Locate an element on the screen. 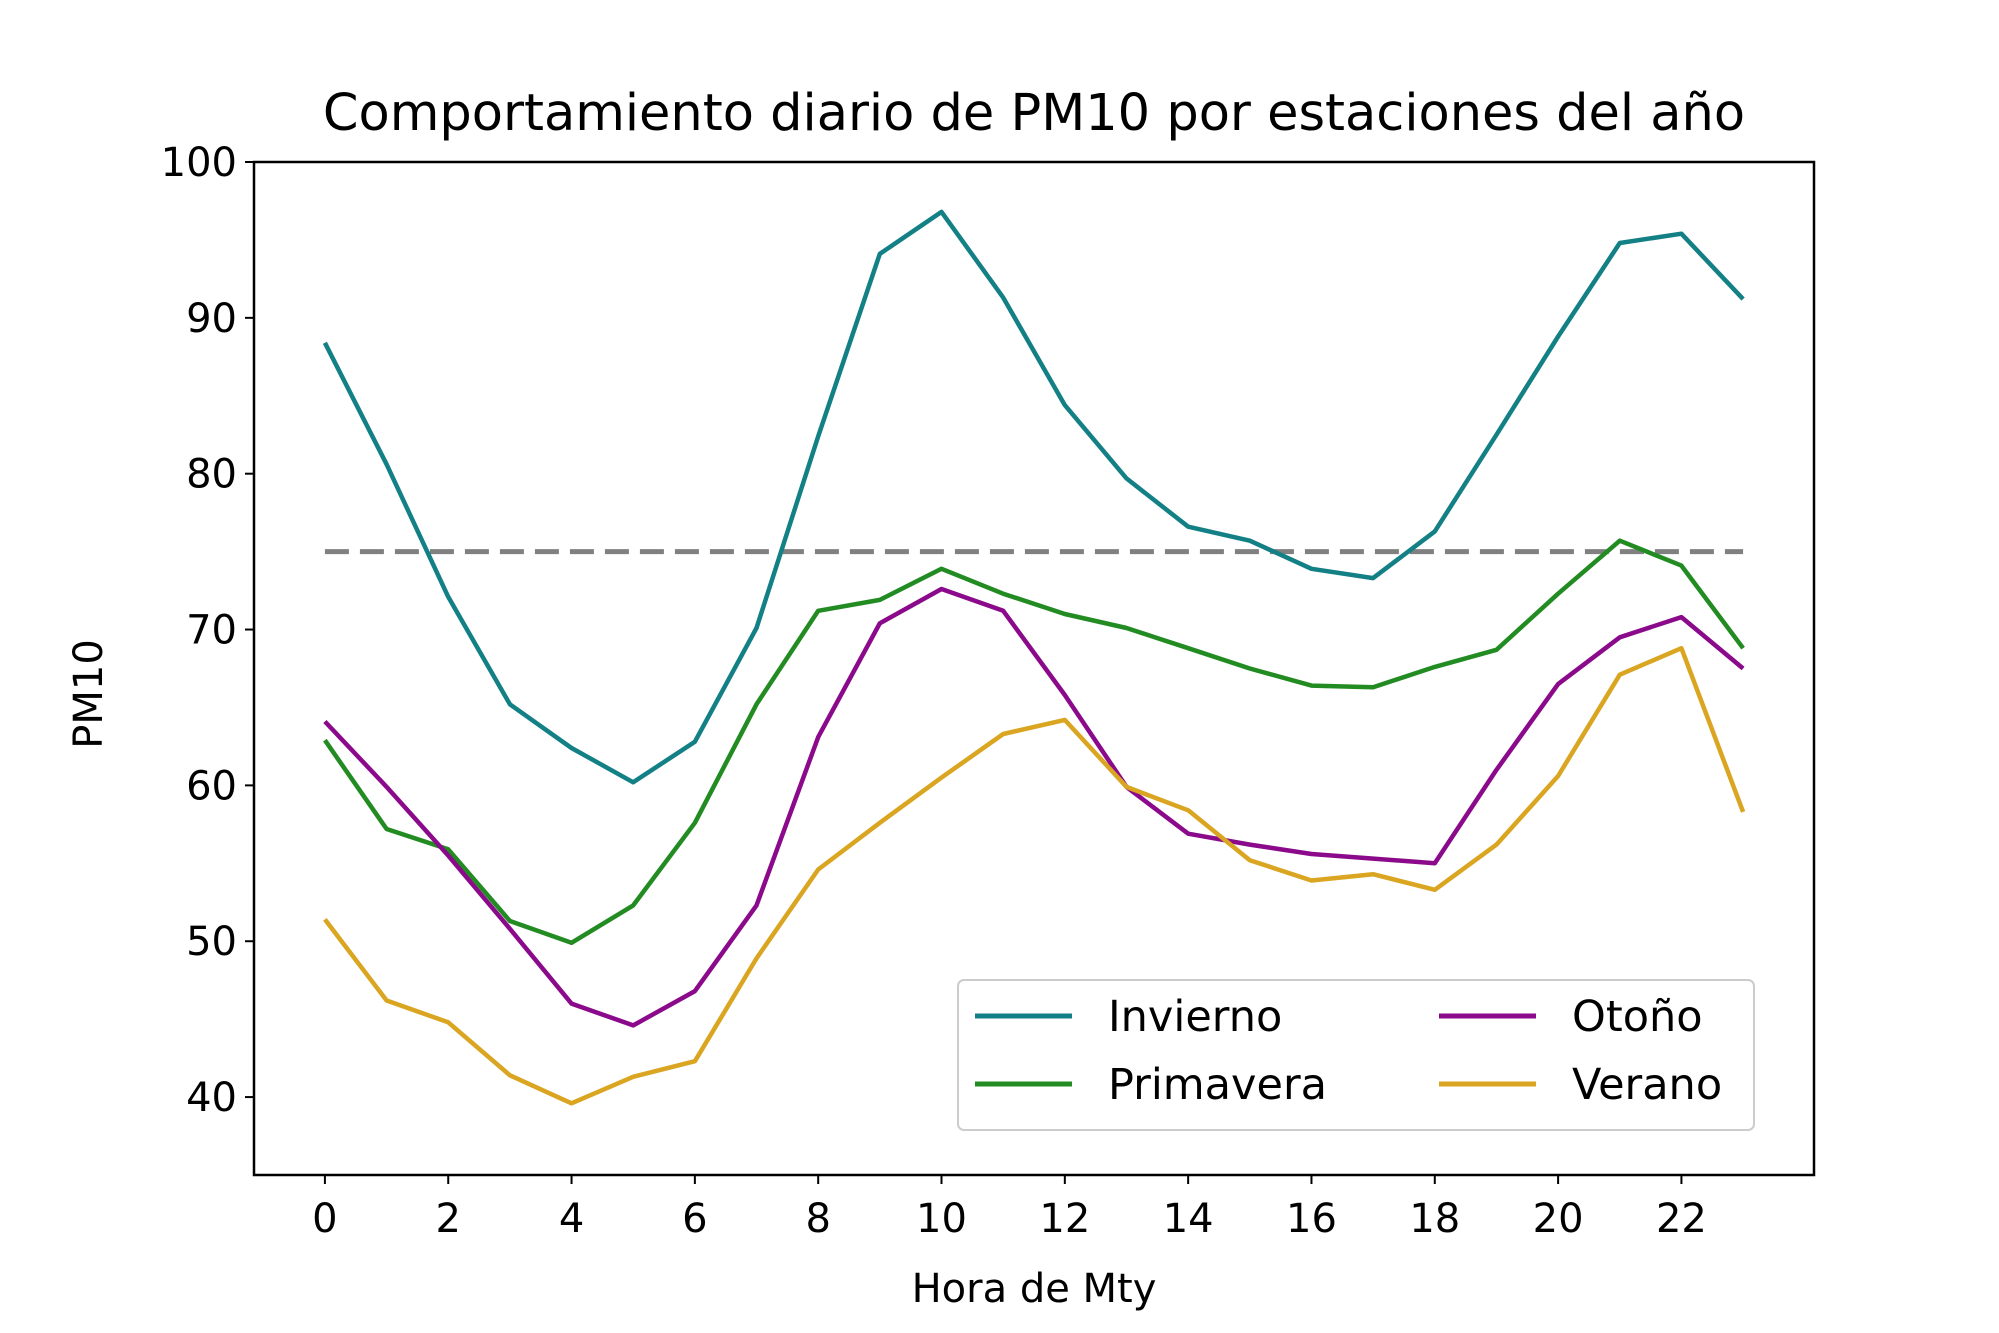 The width and height of the screenshot is (1999, 1333). x-tick-label: 2 is located at coordinates (448, 1219).